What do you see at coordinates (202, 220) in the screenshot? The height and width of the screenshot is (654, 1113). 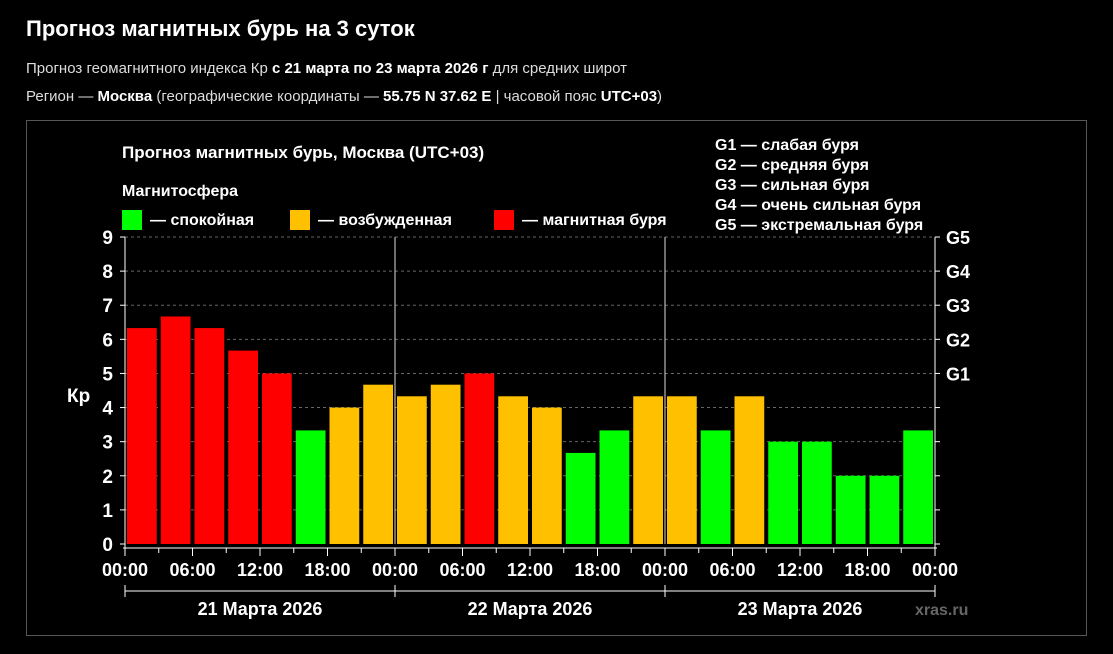 I see `legend-label-0: — спокойная` at bounding box center [202, 220].